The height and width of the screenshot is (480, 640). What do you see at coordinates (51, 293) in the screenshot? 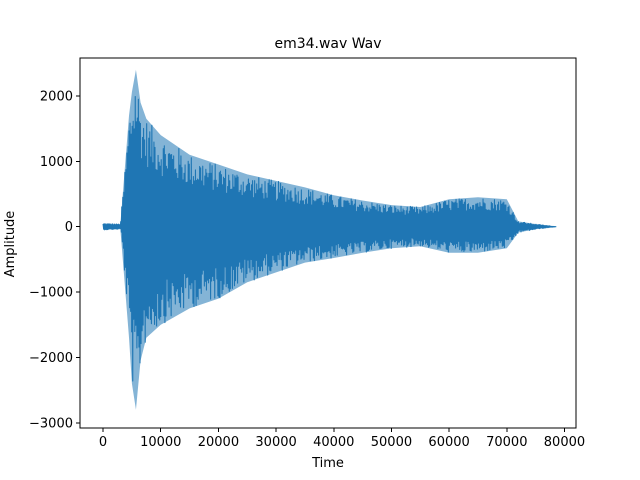
I see `y-tick-label: −1000` at bounding box center [51, 293].